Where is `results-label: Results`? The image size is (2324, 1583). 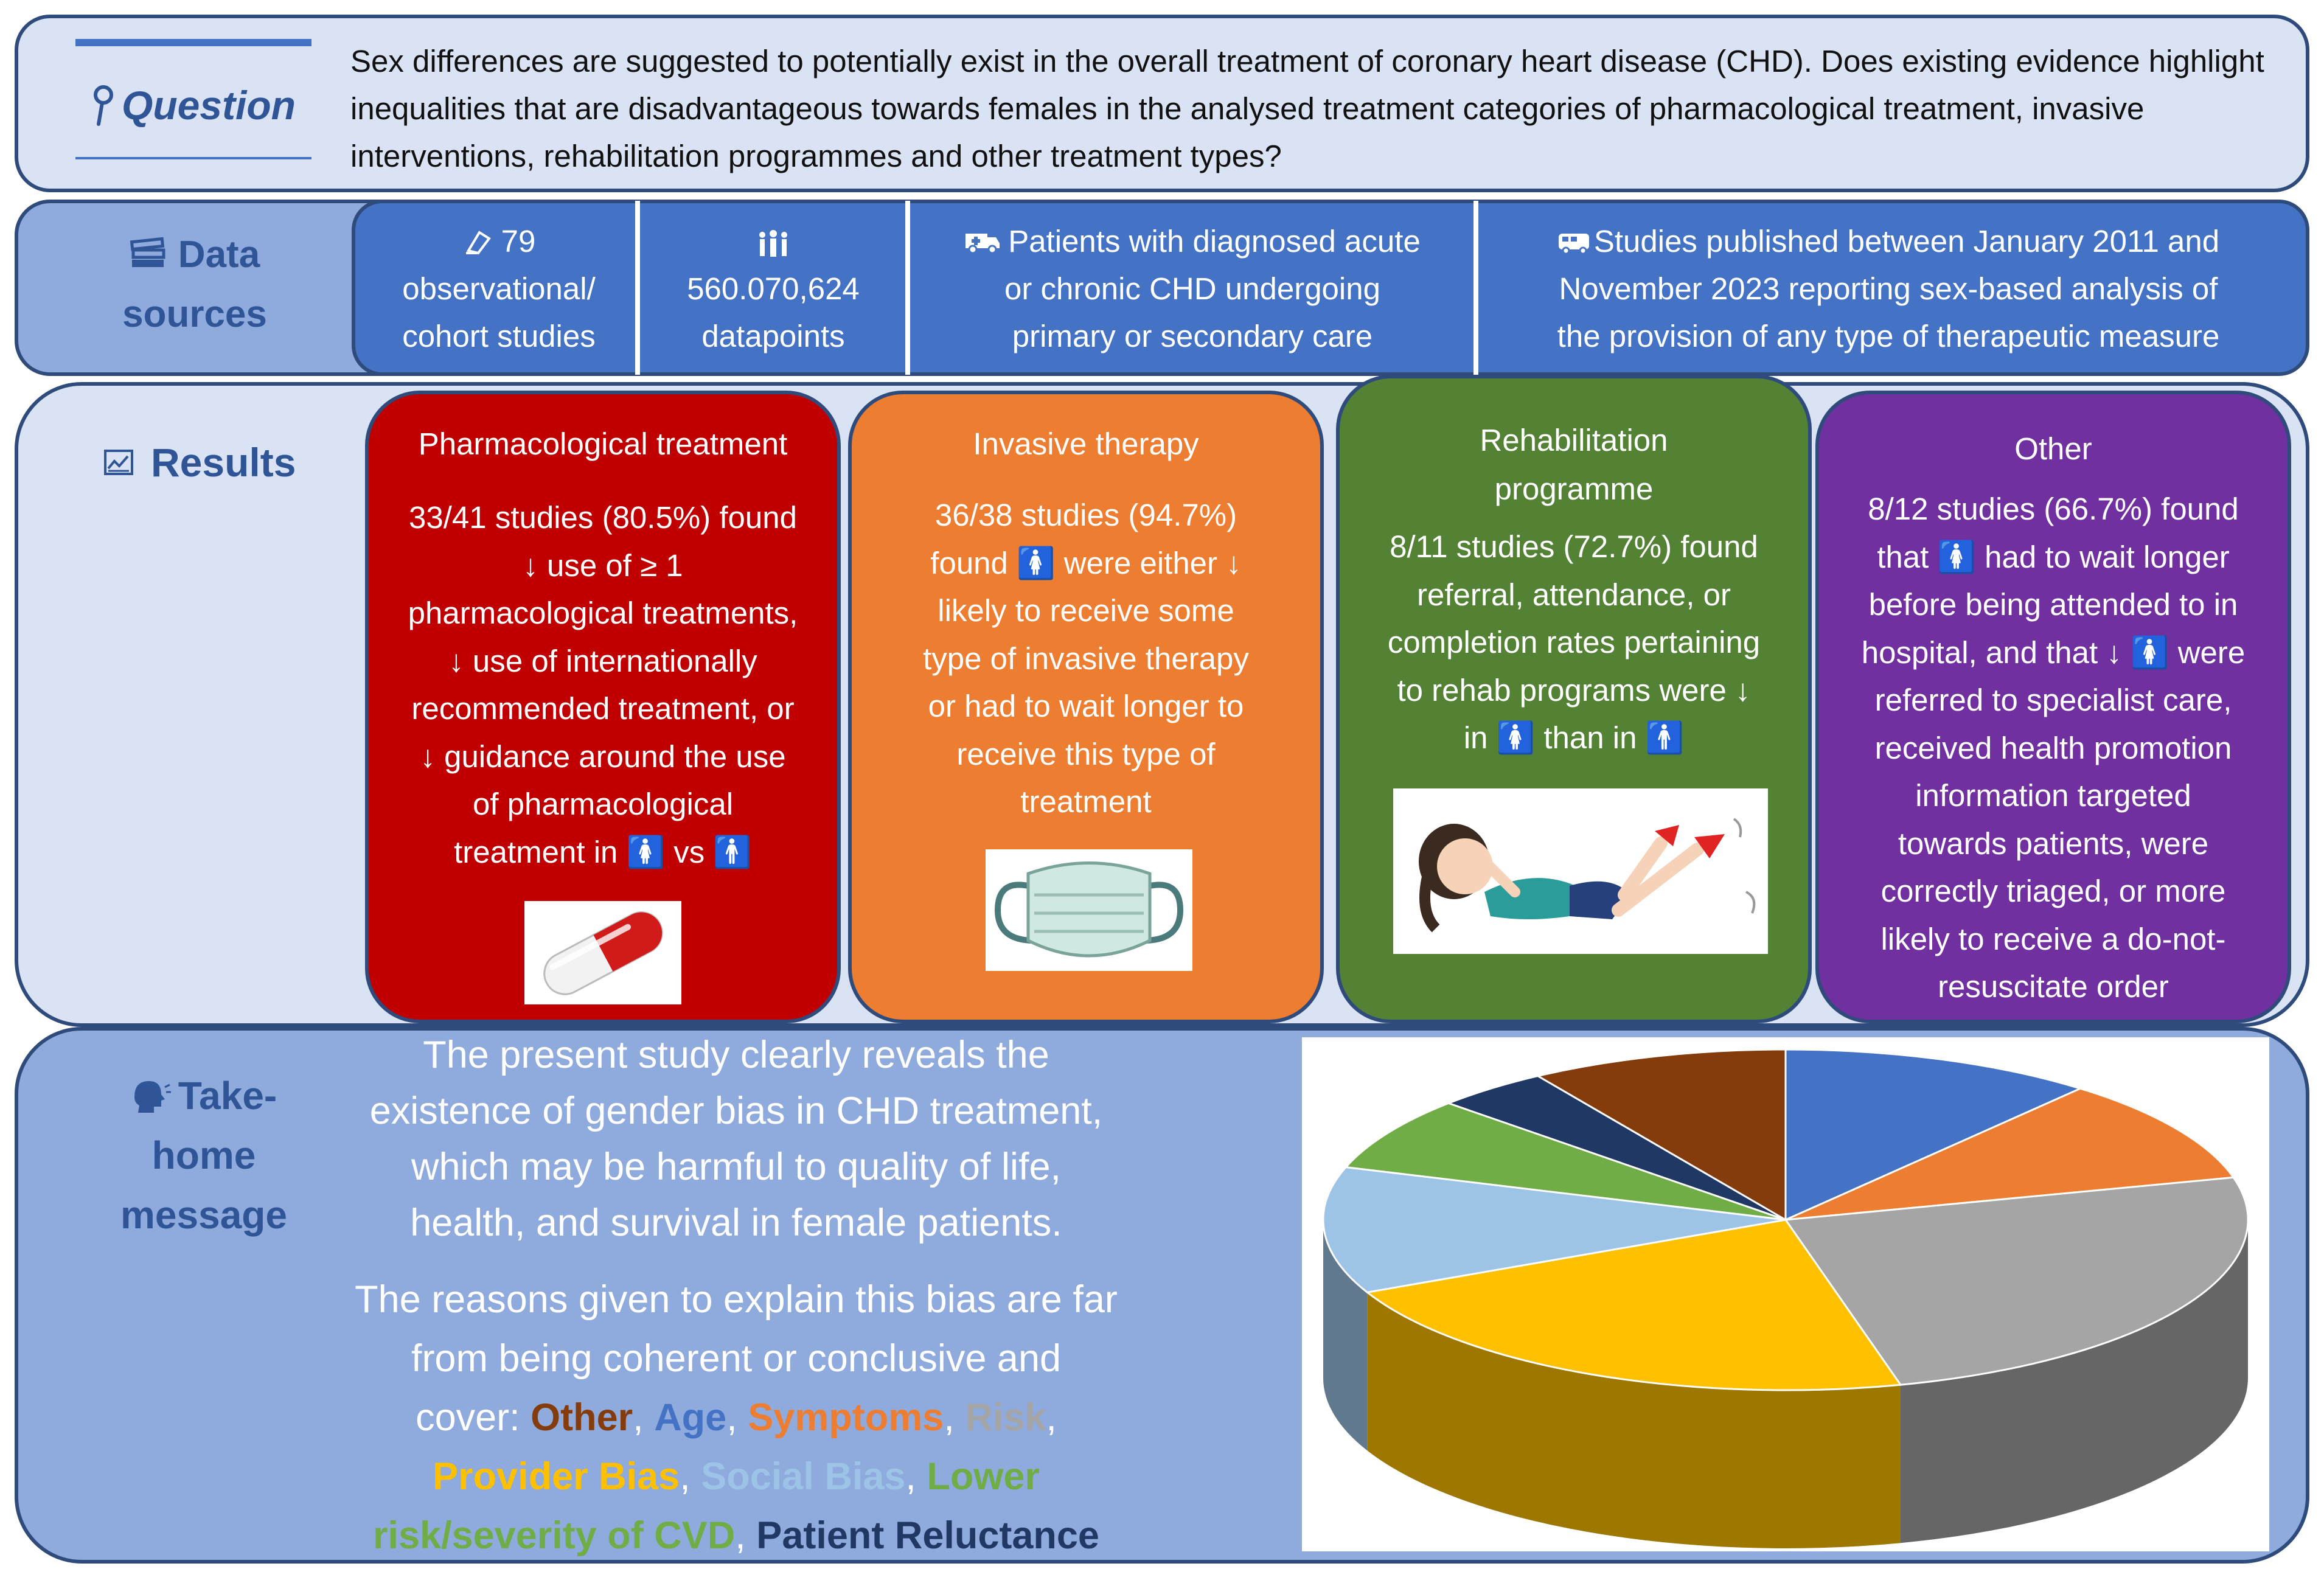 results-label: Results is located at coordinates (213, 463).